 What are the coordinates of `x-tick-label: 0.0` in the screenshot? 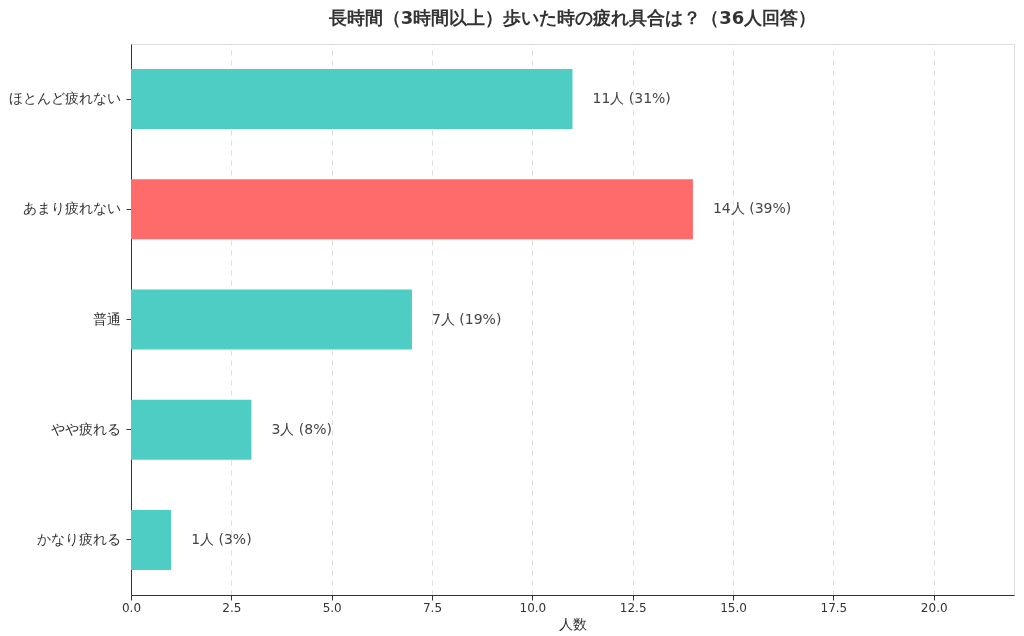 It's located at (131, 607).